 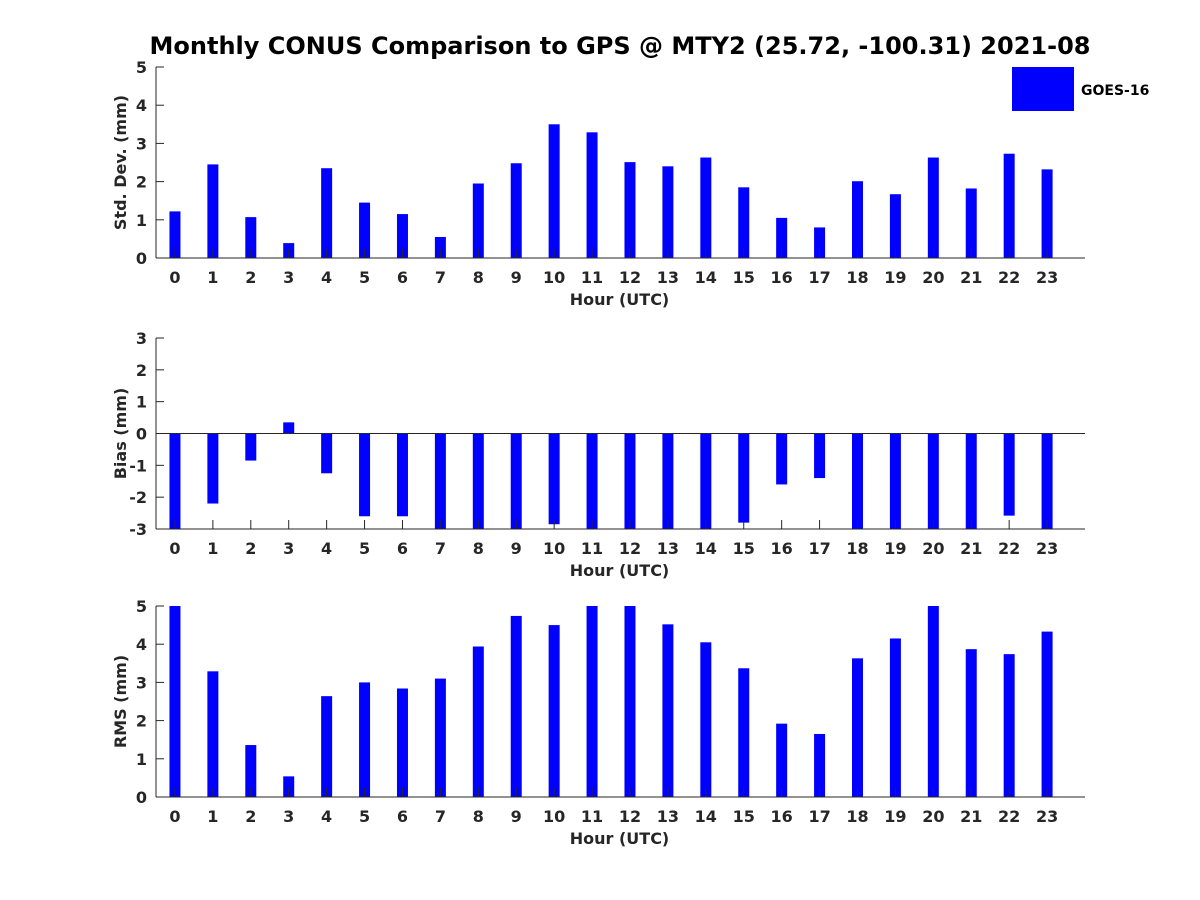 What do you see at coordinates (895, 816) in the screenshot?
I see `rms-x-tick-label: 19` at bounding box center [895, 816].